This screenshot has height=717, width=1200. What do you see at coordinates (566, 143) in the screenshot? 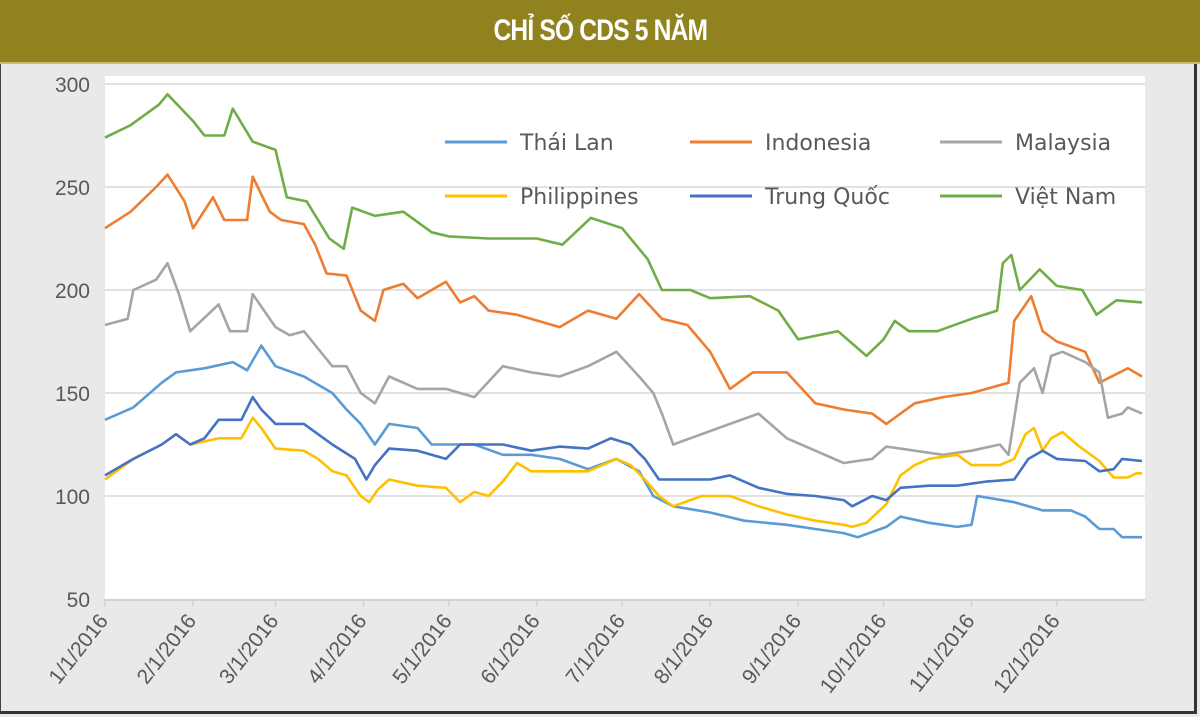
I see `legend-label: Thái Lan` at bounding box center [566, 143].